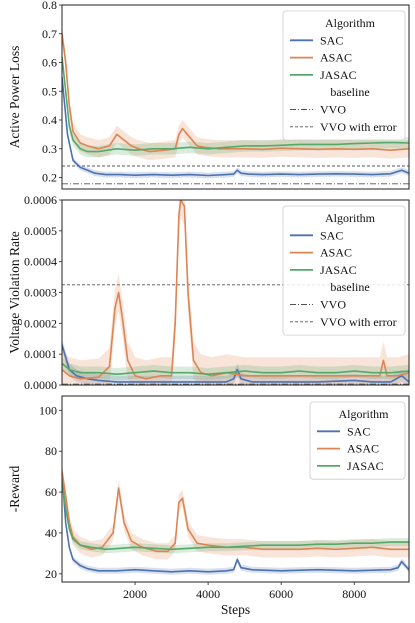  Describe the element at coordinates (51, 492) in the screenshot. I see `y-tick-label: 60` at that location.